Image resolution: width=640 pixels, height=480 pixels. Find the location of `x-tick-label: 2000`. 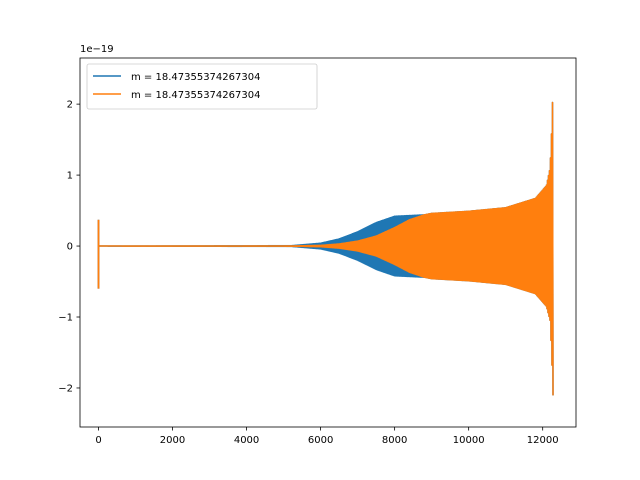

x-tick-label: 2000 is located at coordinates (172, 440).